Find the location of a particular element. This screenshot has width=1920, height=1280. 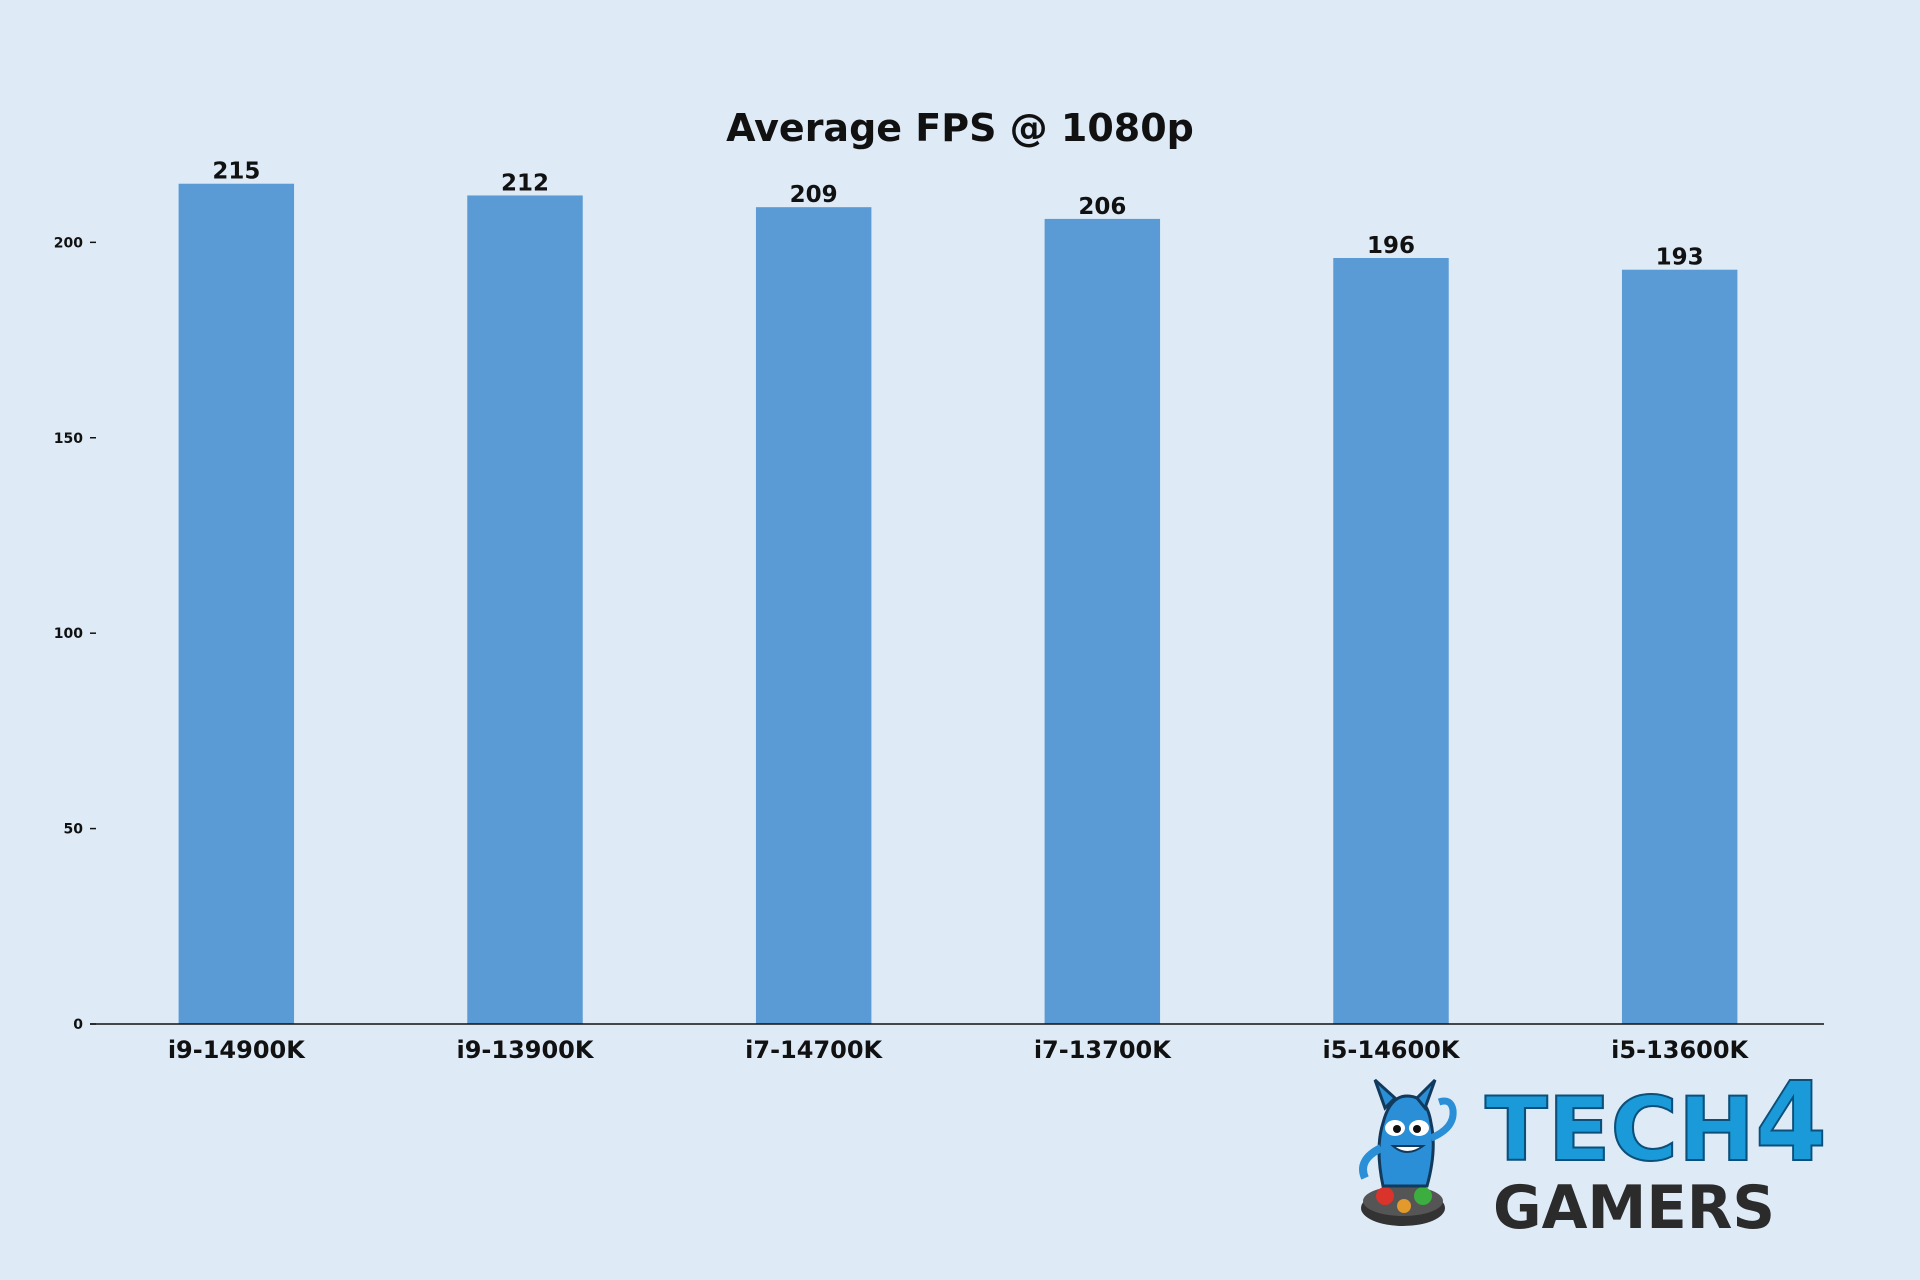

logo-text-4: 4 is located at coordinates (1791, 1127).